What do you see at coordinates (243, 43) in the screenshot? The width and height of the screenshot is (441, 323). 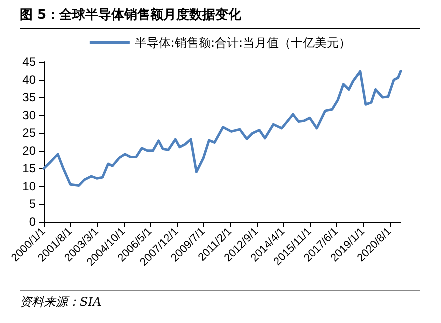 I see `legend-label: 半导体:销售额:合计:当月值（十亿美元）` at bounding box center [243, 43].